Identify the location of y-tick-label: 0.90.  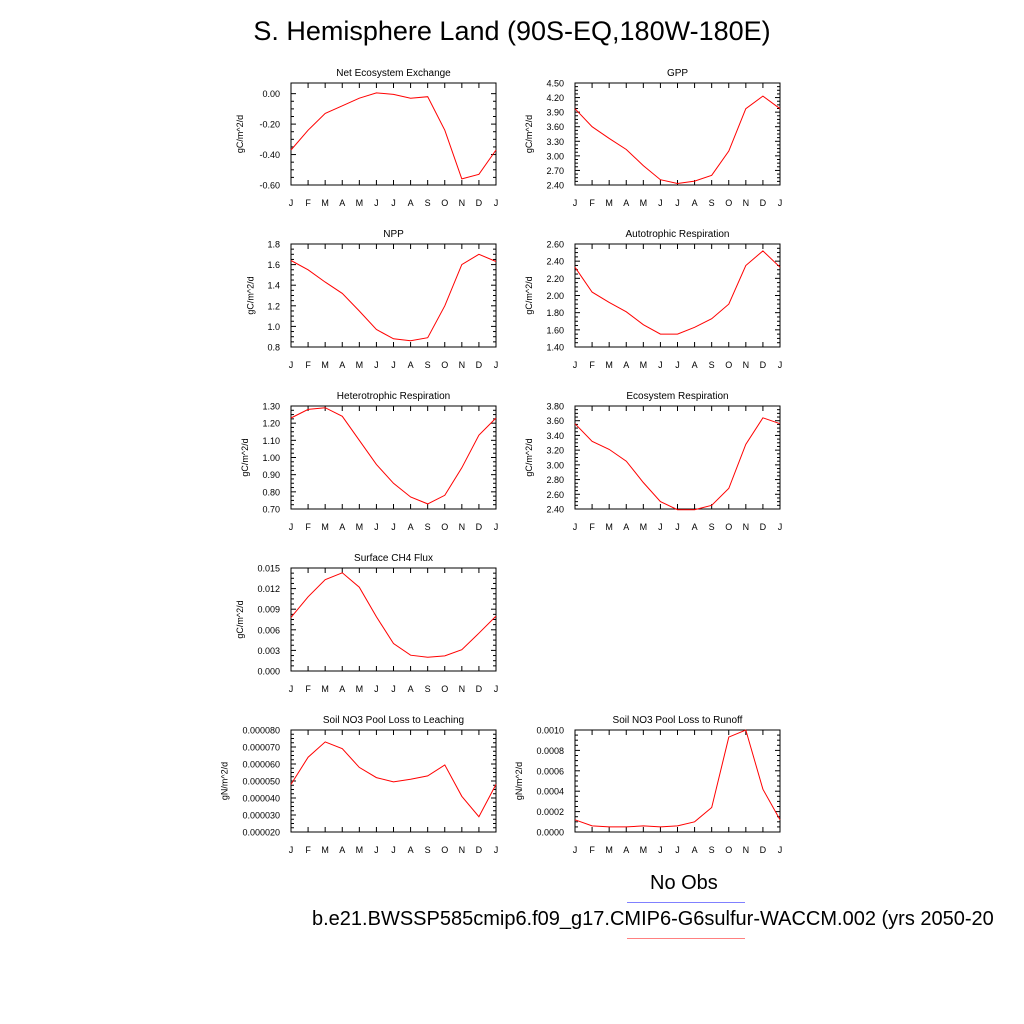
(271, 475).